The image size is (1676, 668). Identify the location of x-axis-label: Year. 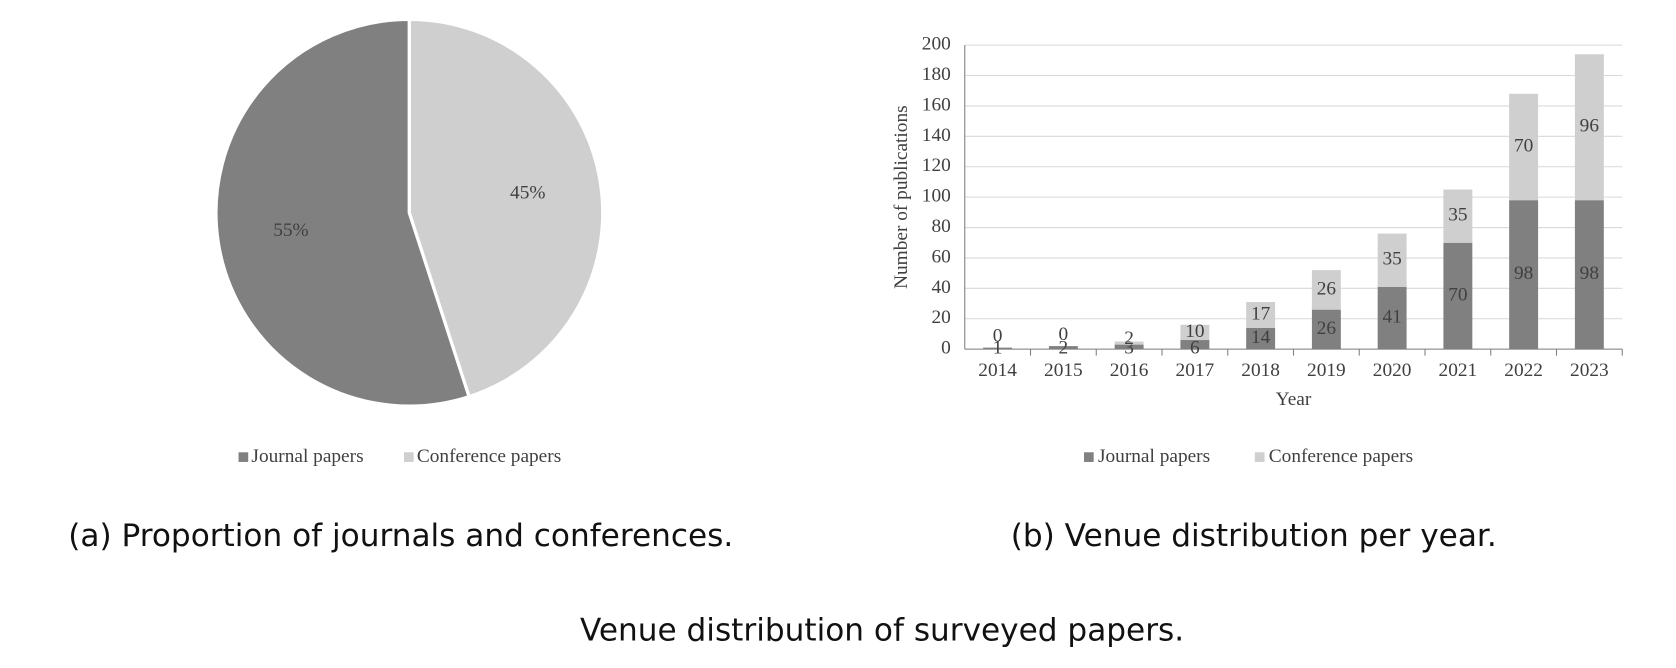
(1294, 399).